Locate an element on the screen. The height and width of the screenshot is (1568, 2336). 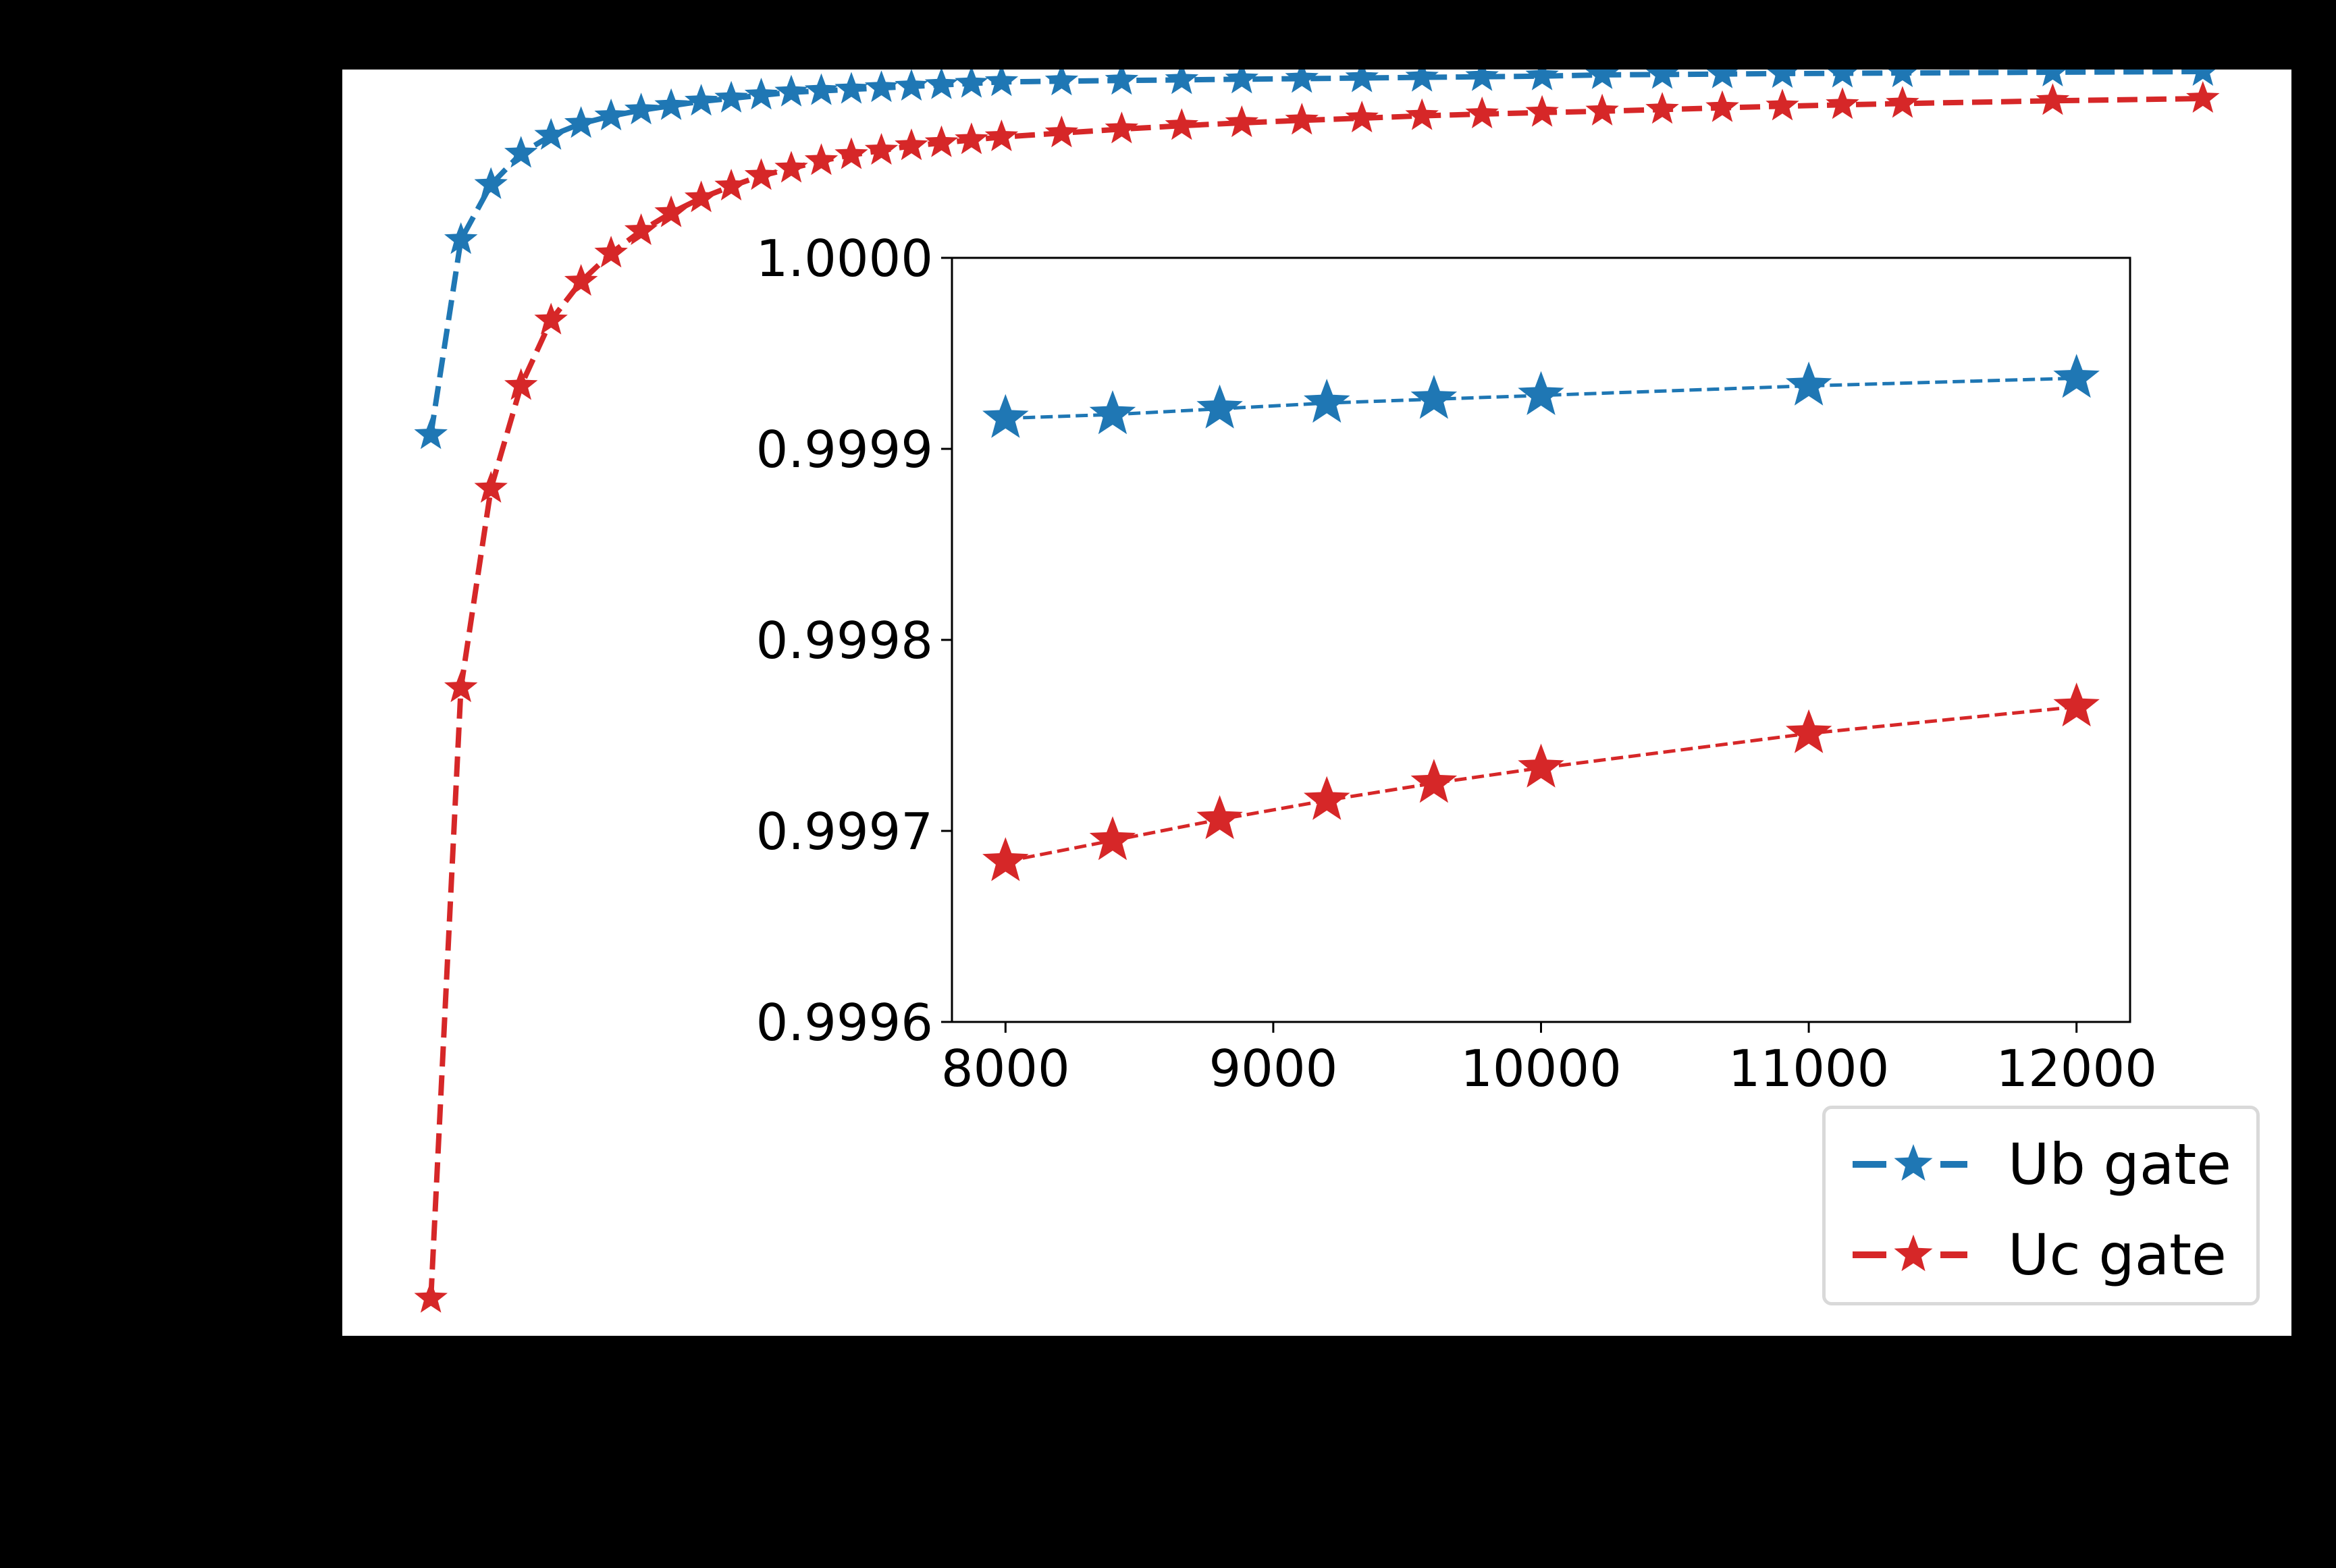
inset-x-tick-label: 11000 is located at coordinates (1809, 1068).